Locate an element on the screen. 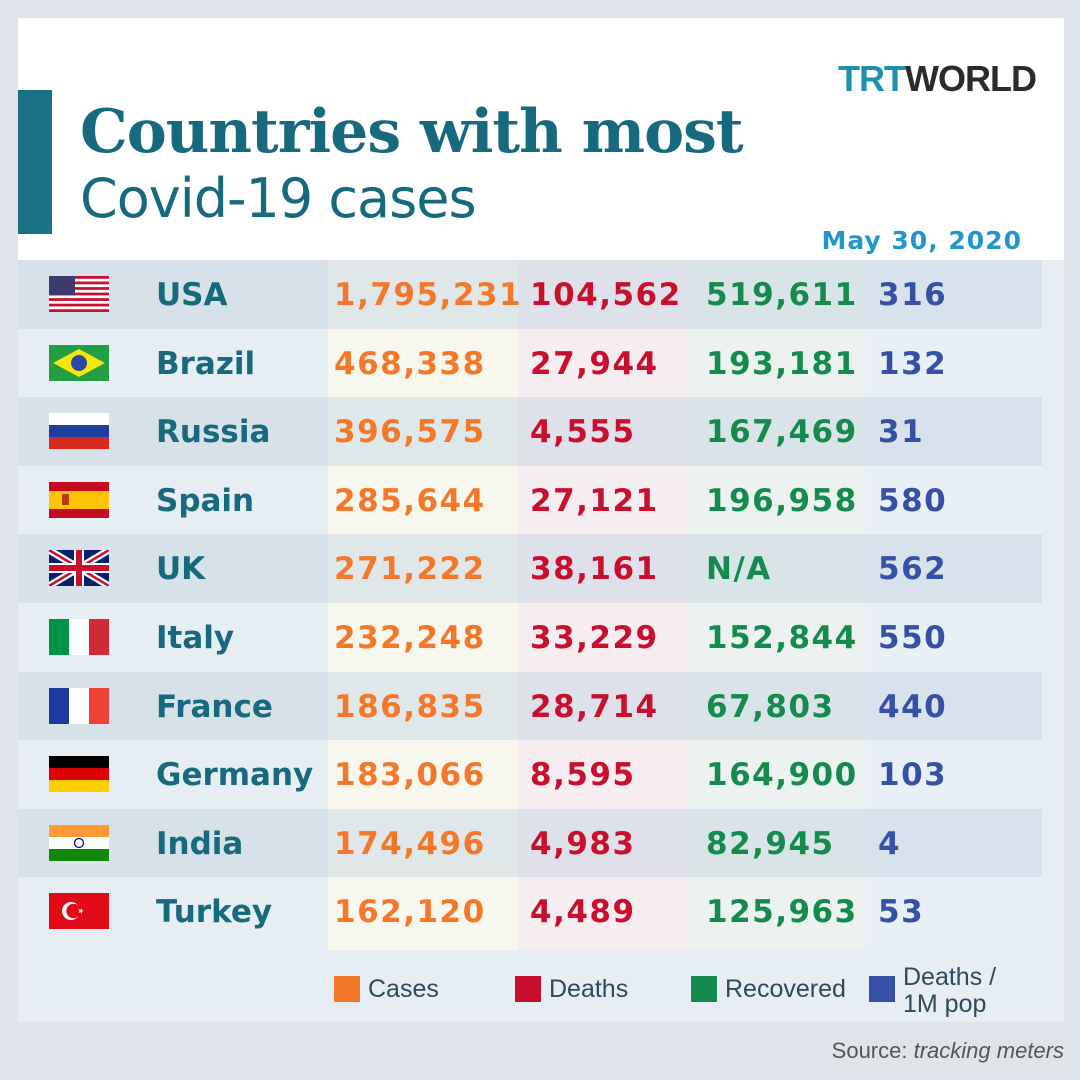  turkey-flag-icon is located at coordinates (79, 911).